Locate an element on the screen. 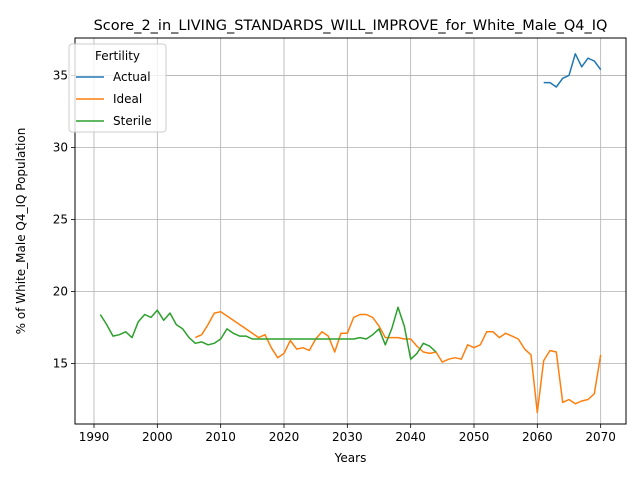 The height and width of the screenshot is (480, 640). y-axis-label: % of White_Male Q4_IQ Population is located at coordinates (21, 231).